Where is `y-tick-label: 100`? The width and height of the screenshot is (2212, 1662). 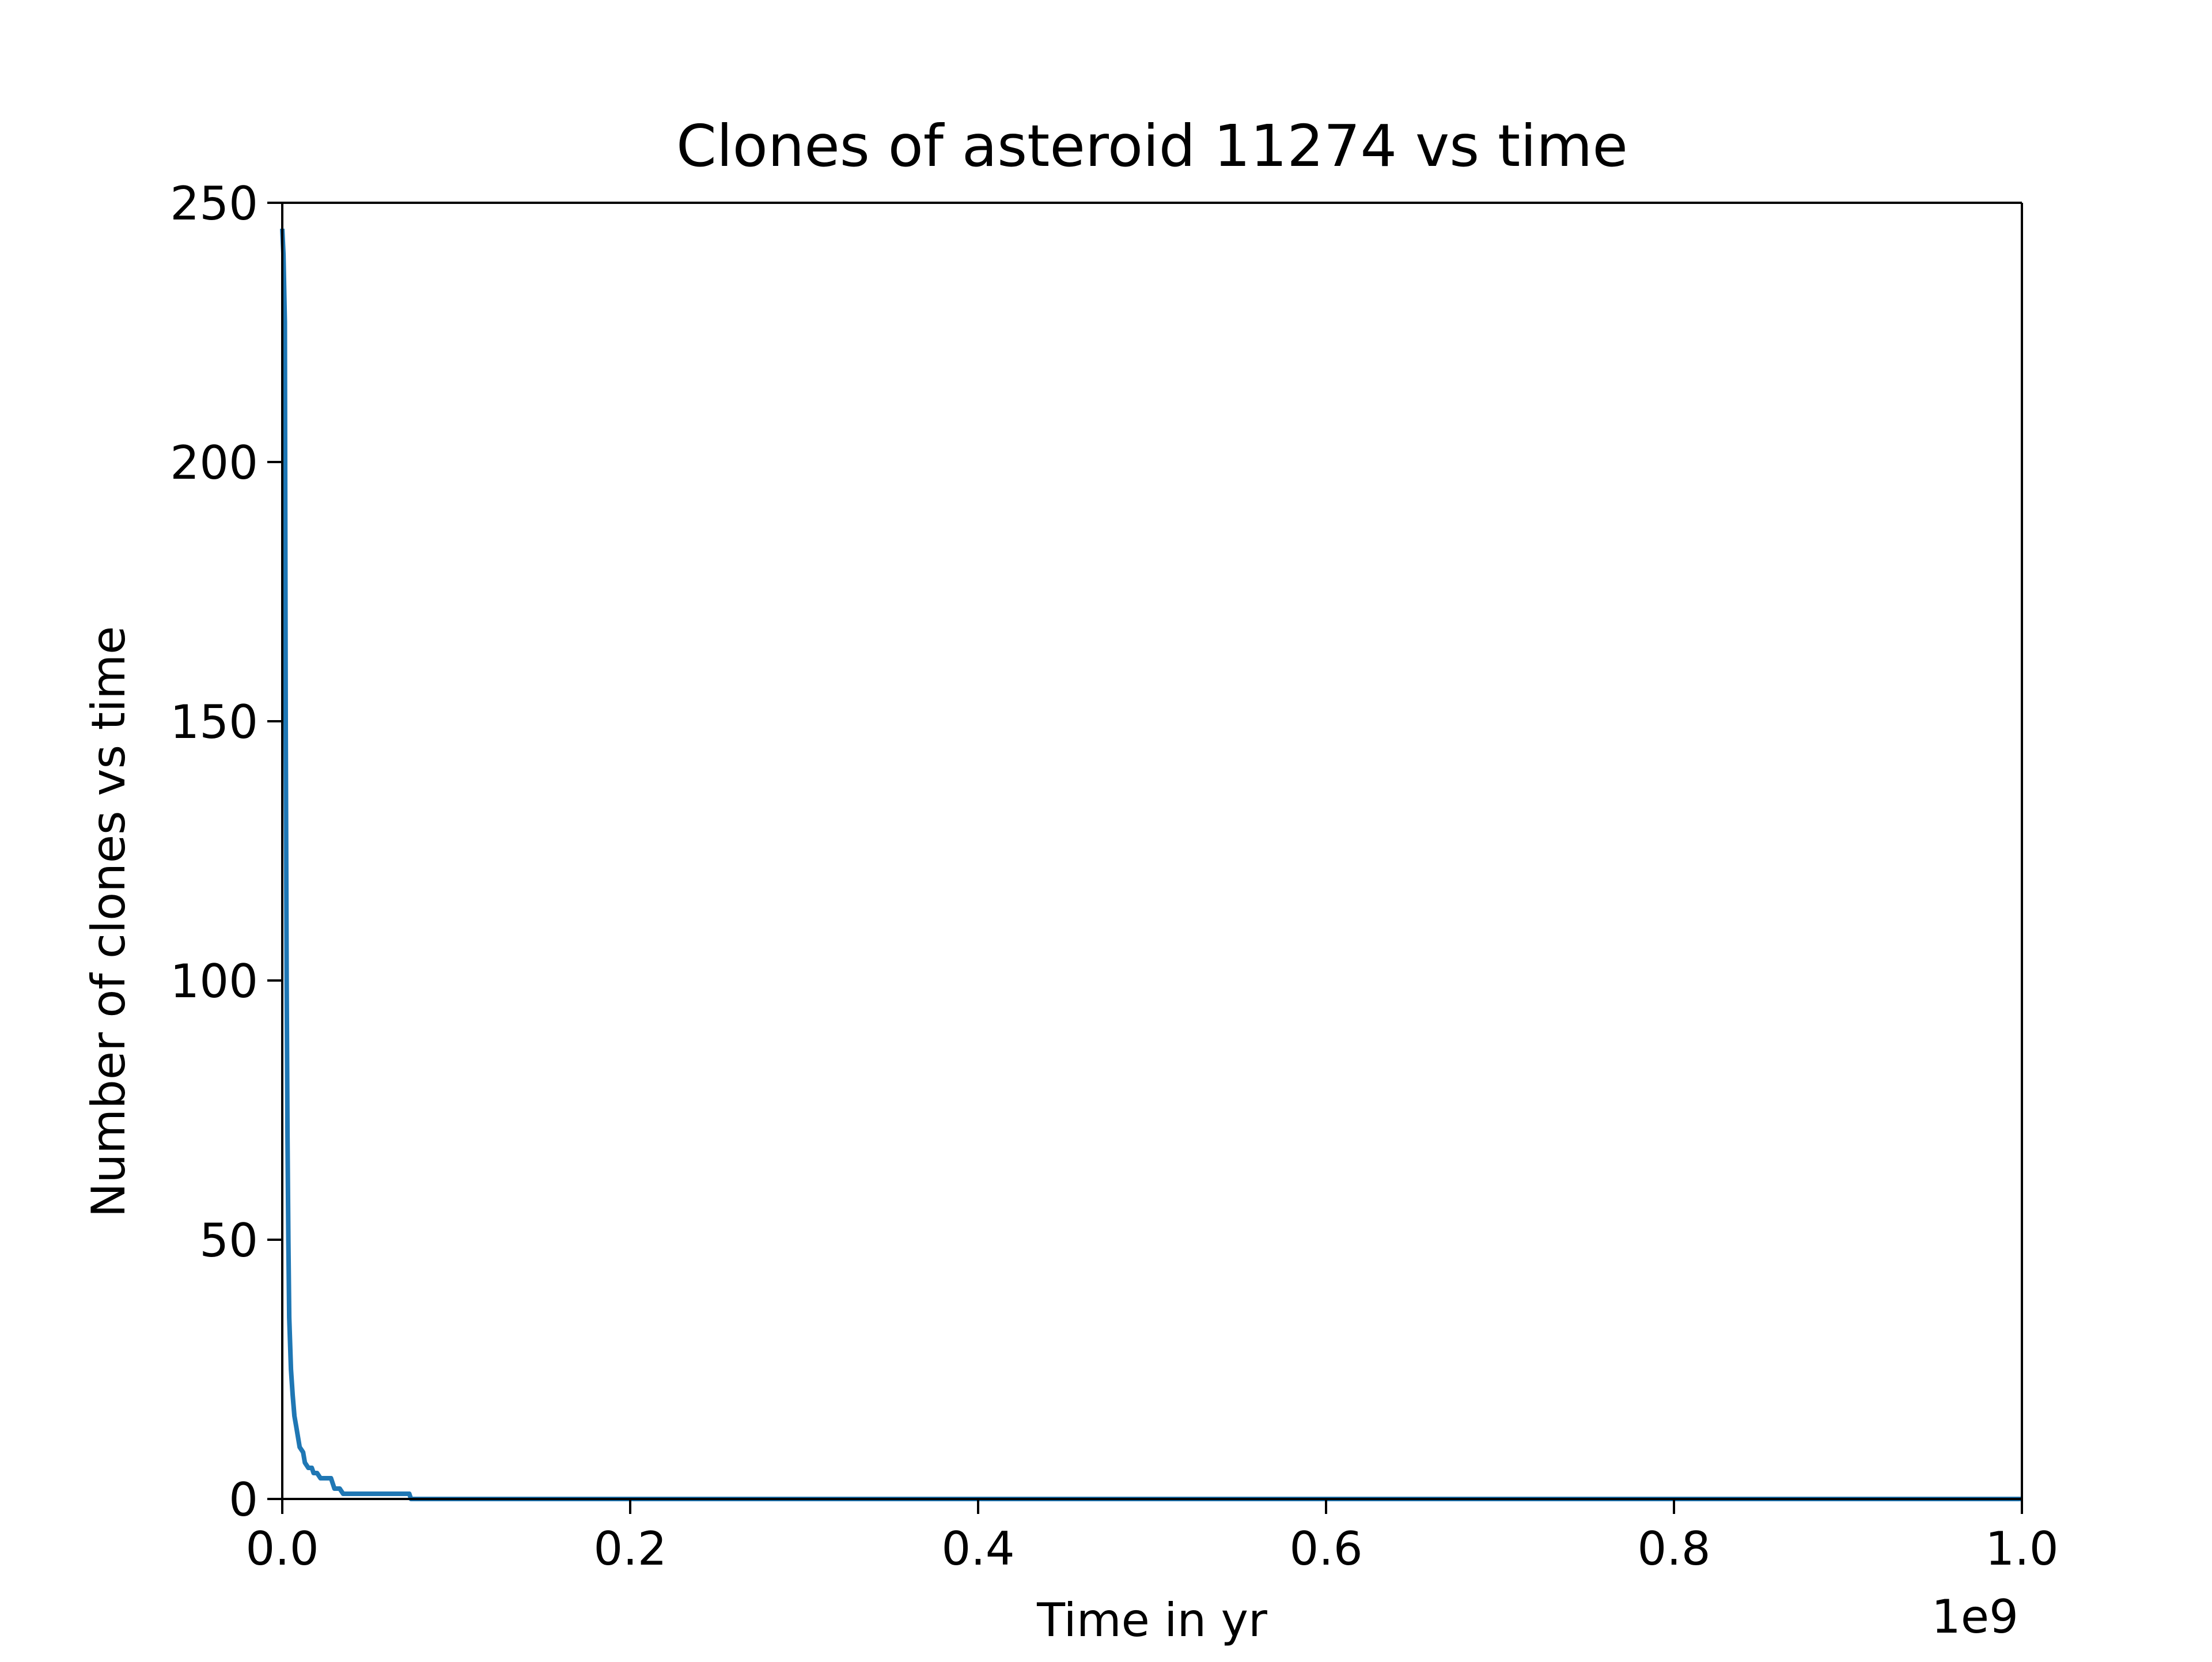 y-tick-label: 100 is located at coordinates (214, 982).